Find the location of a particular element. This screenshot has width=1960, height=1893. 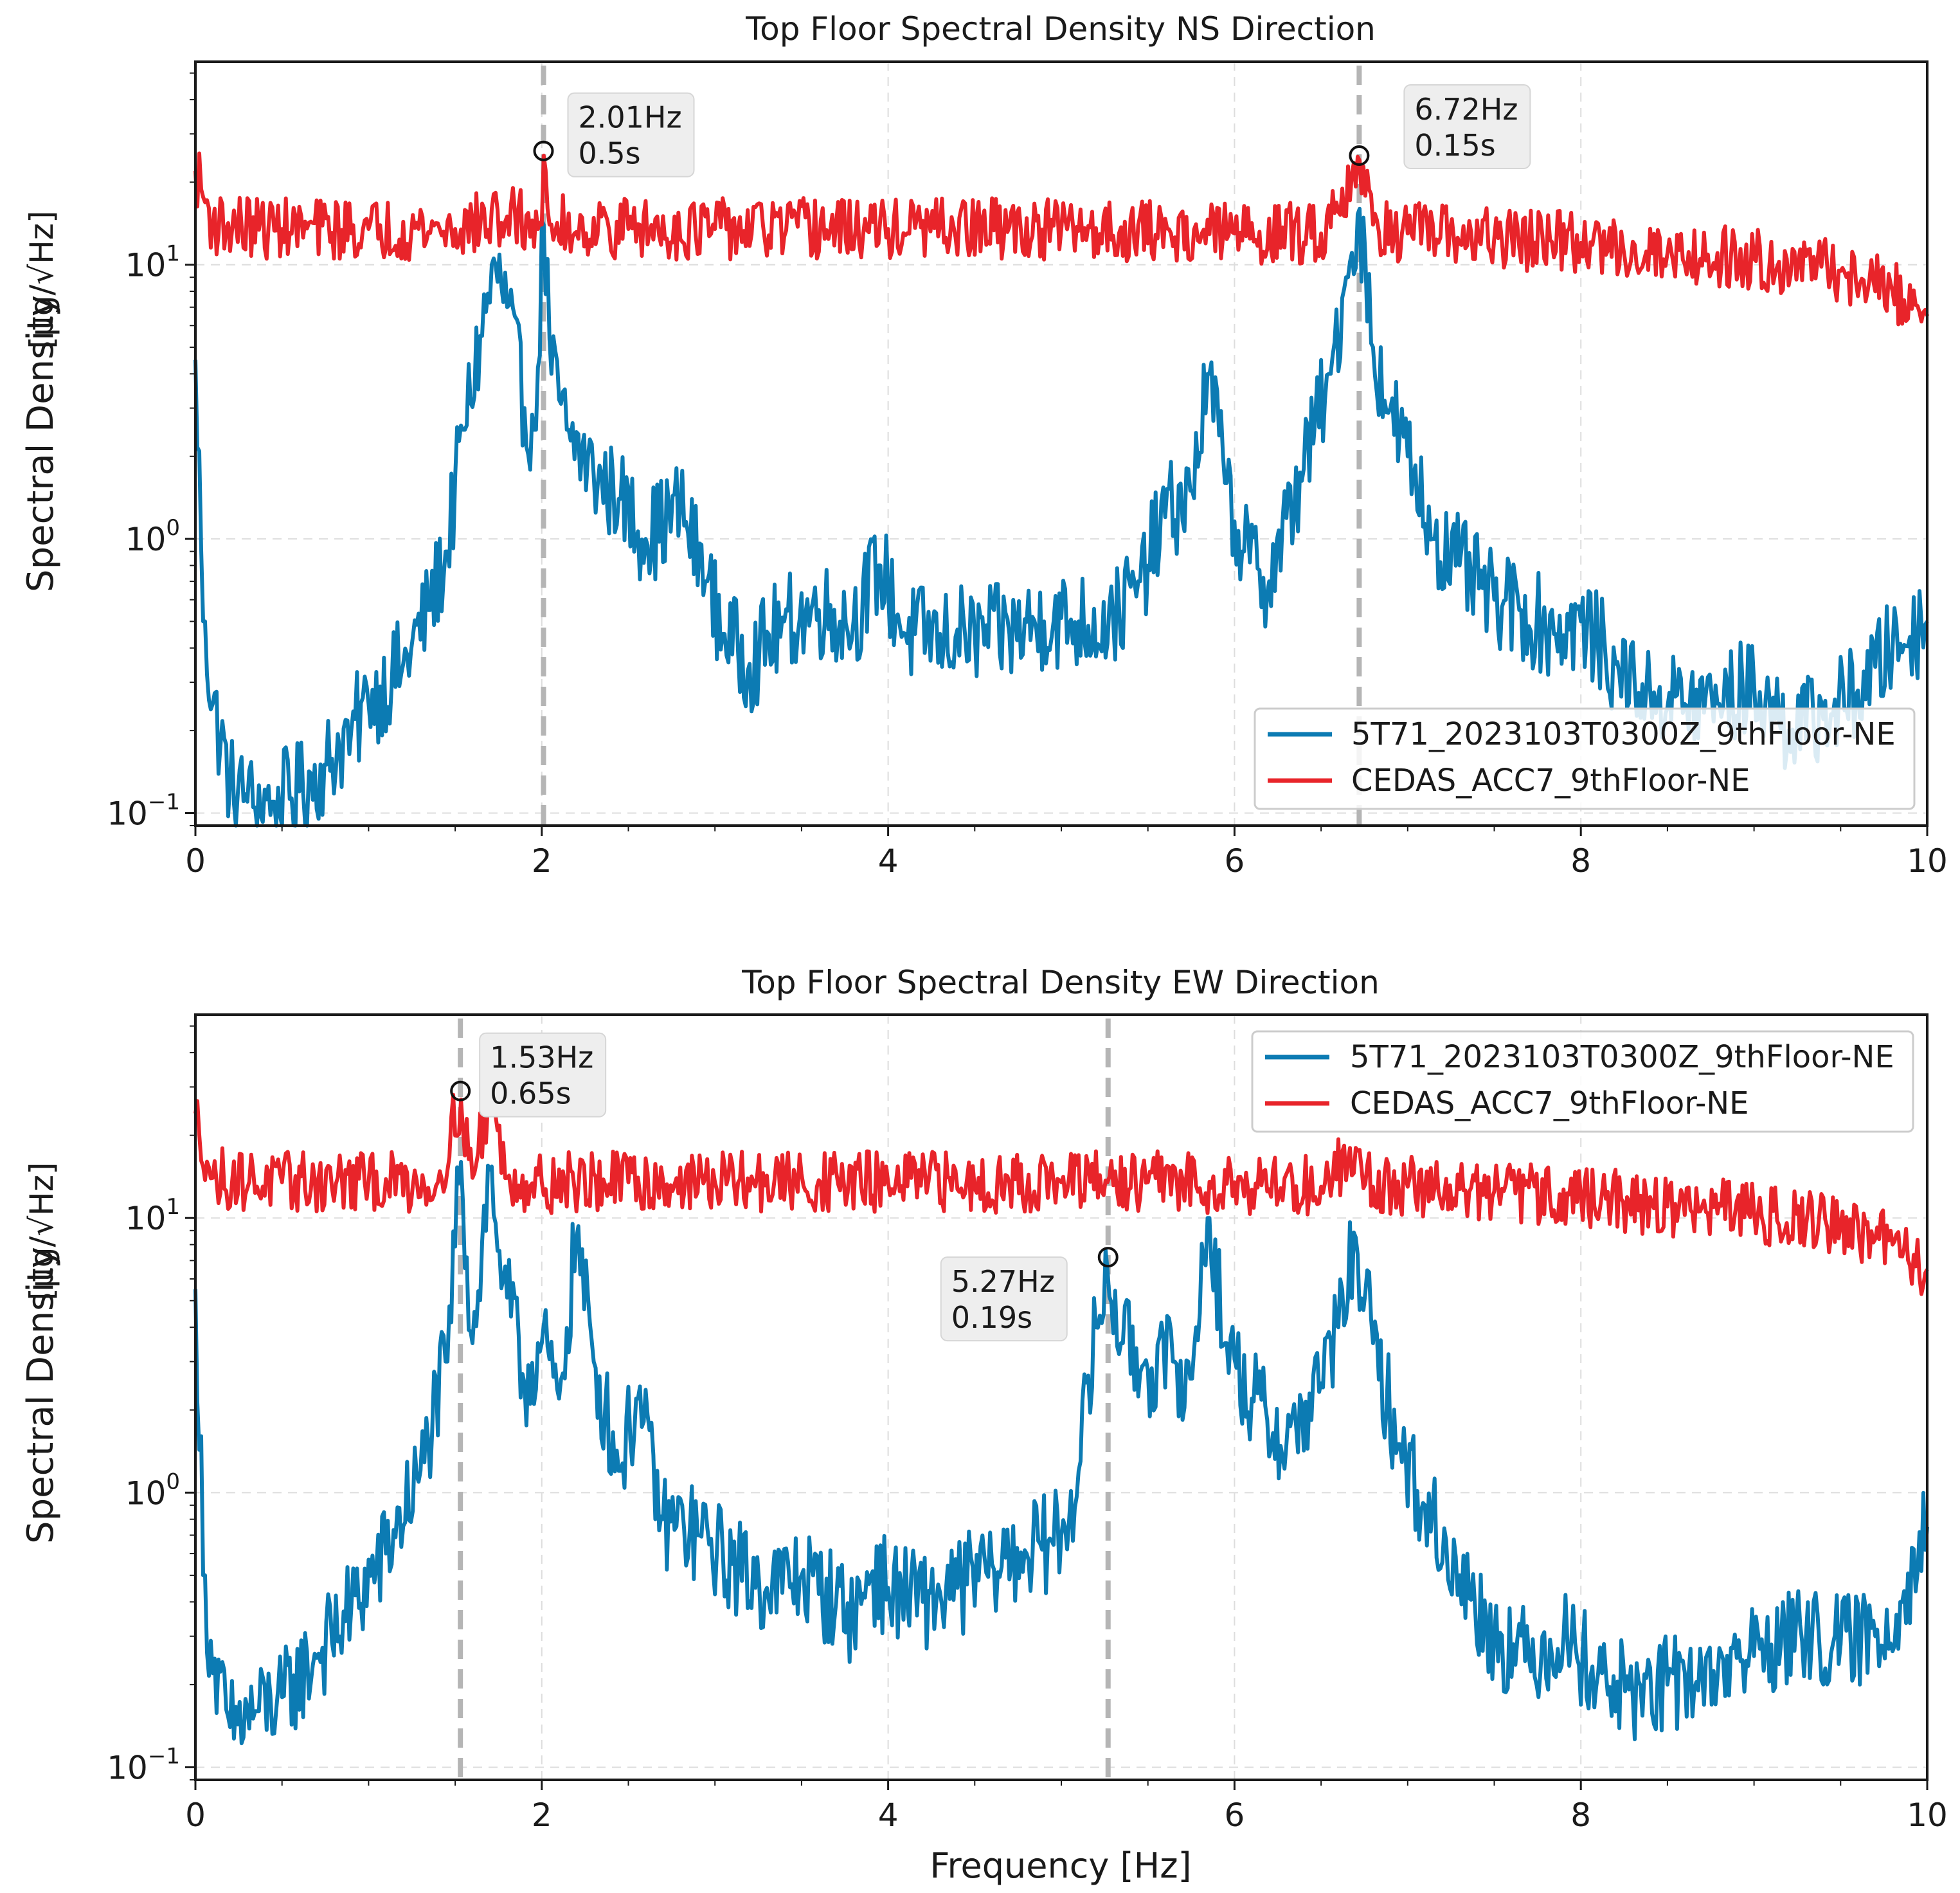

chart-ns-peak-markers is located at coordinates (952, 153).